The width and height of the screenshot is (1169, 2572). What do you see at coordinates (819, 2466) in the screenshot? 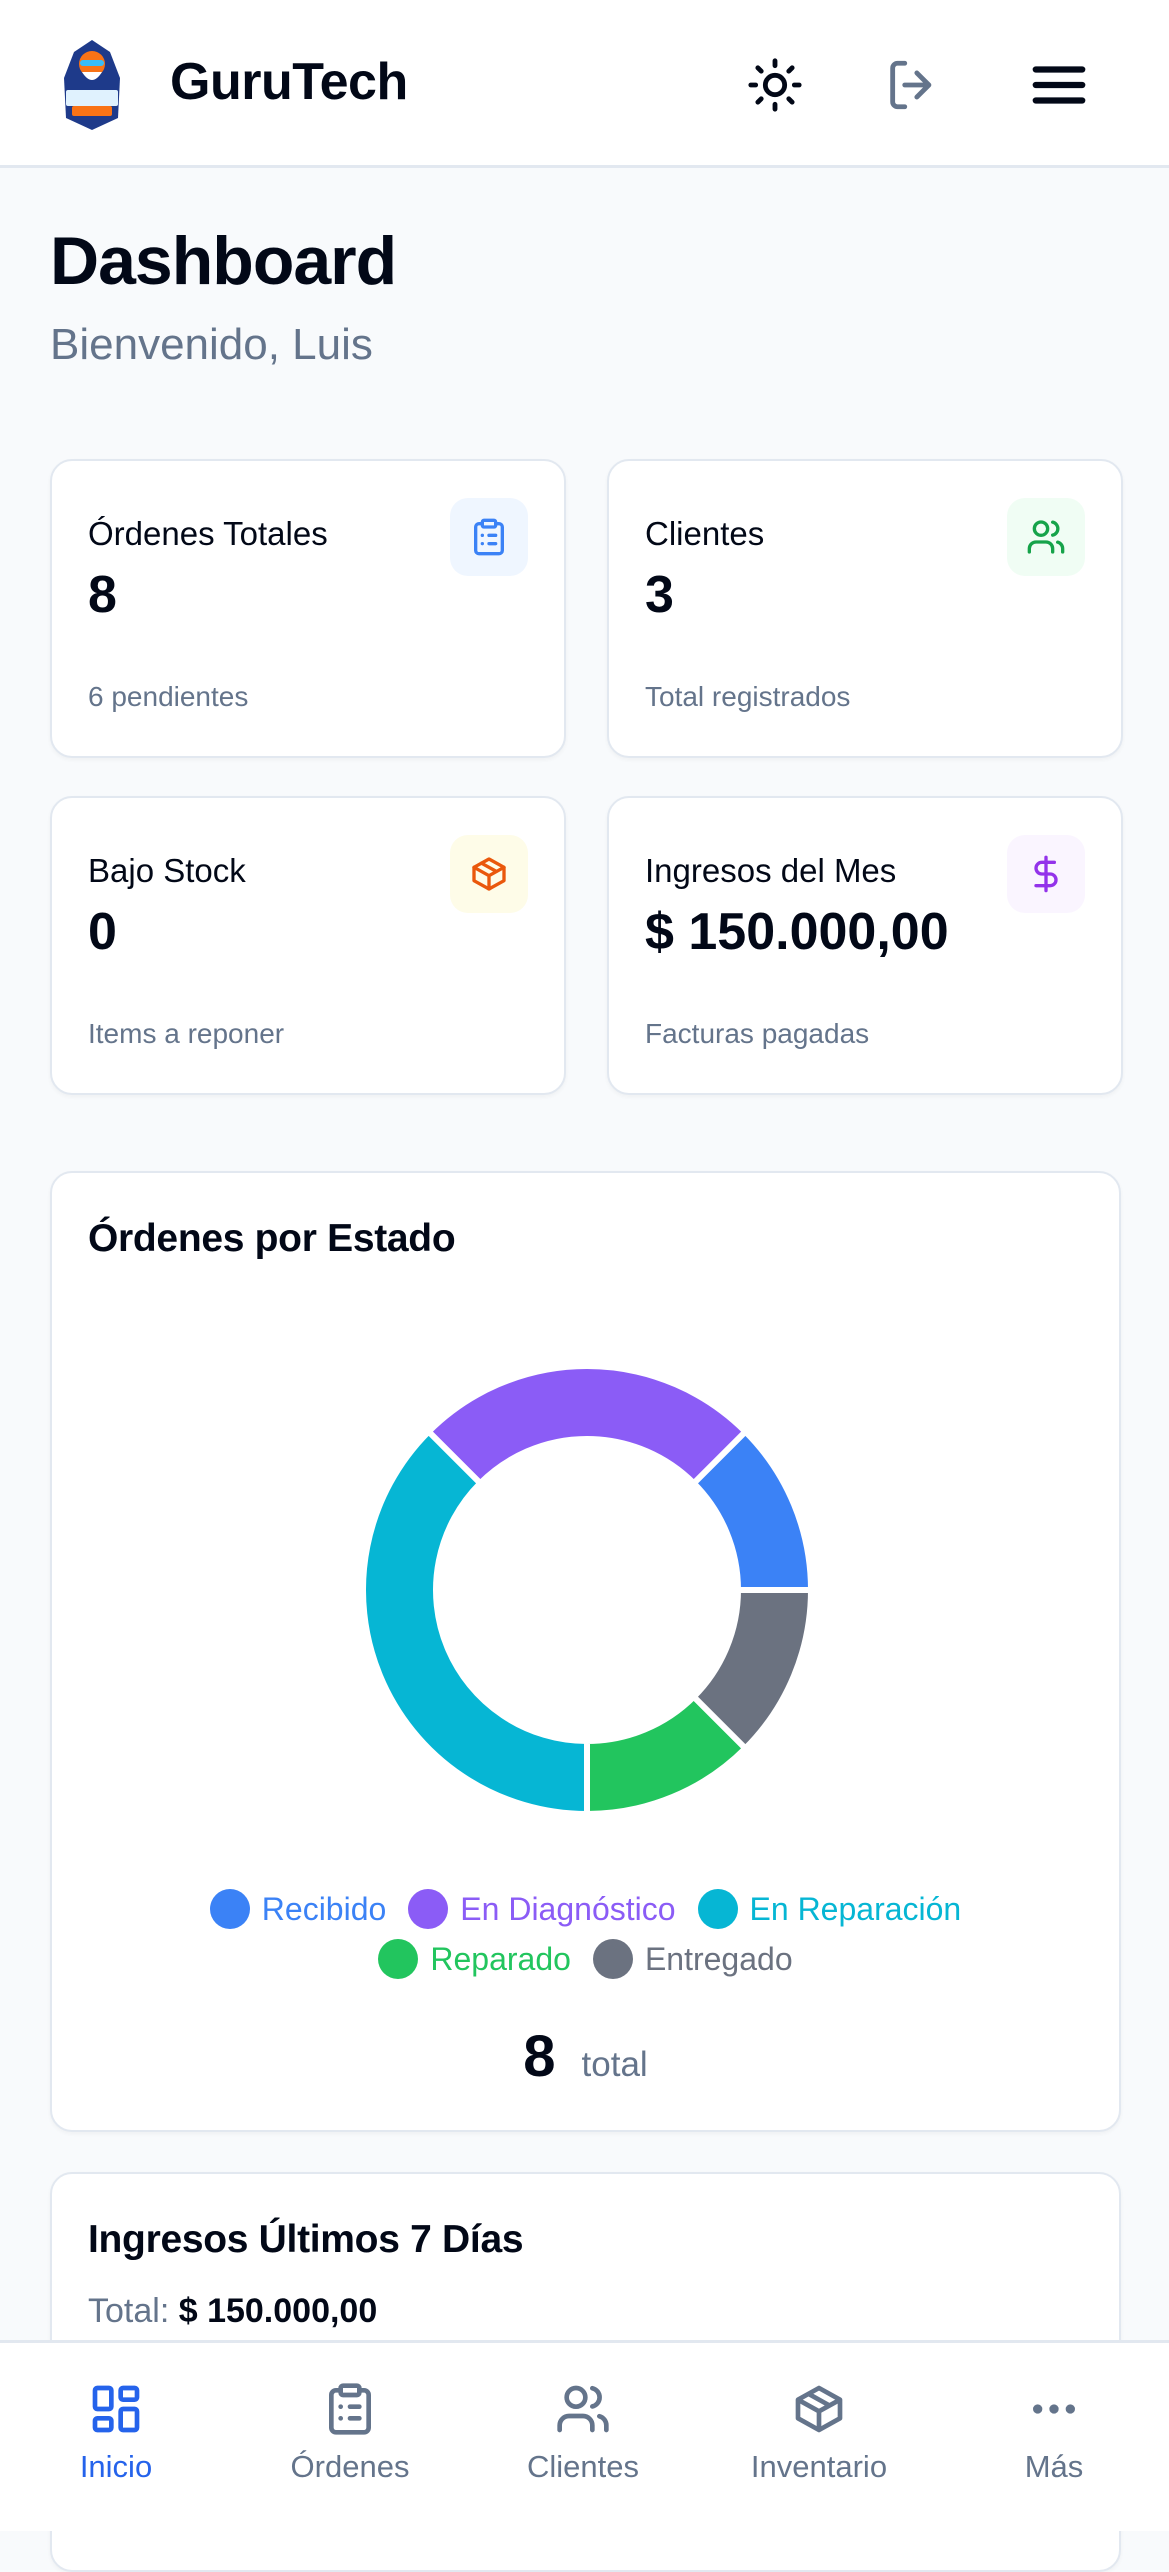
I see `nav-label: Inventario` at bounding box center [819, 2466].